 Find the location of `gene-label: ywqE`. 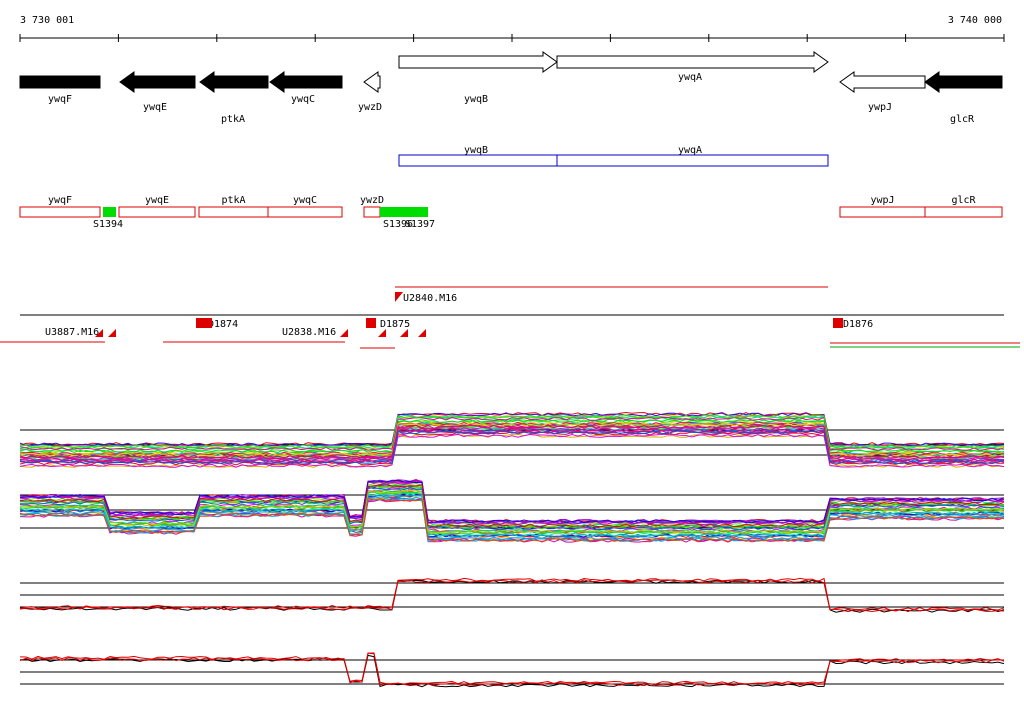

gene-label: ywqE is located at coordinates (155, 107).